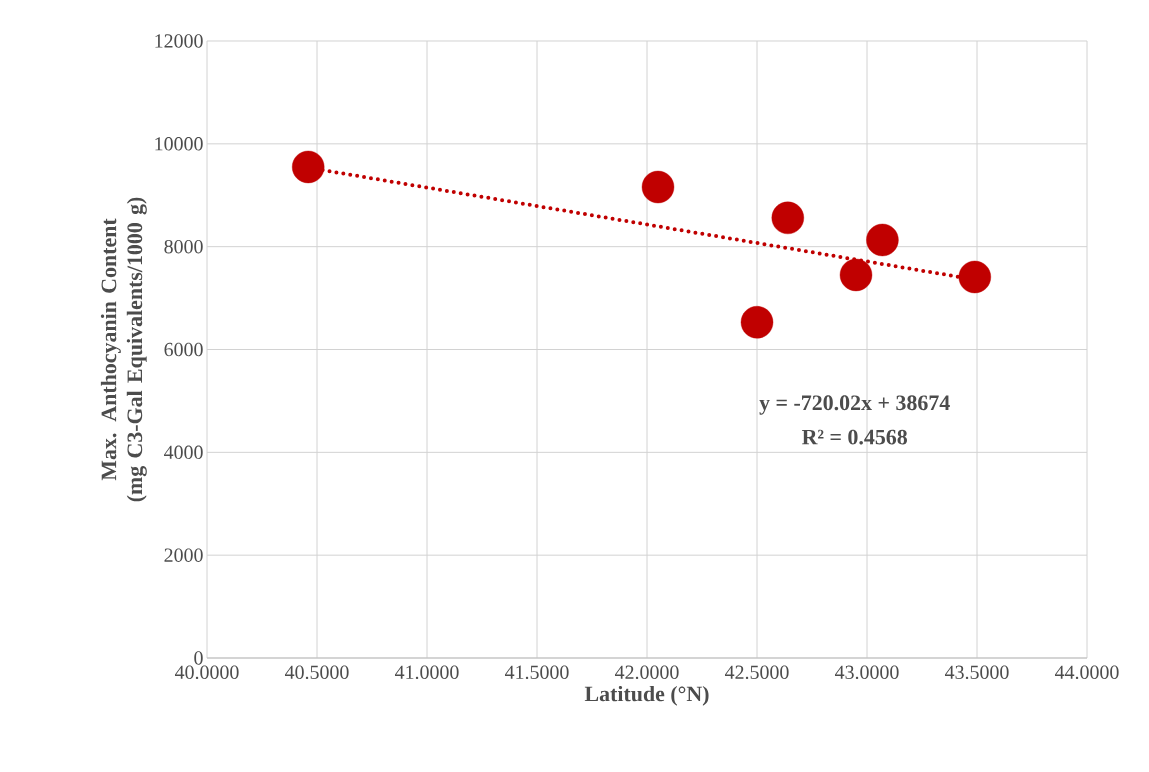 This screenshot has height=772, width=1149. What do you see at coordinates (183, 555) in the screenshot?
I see `y-tick-label: 2000` at bounding box center [183, 555].